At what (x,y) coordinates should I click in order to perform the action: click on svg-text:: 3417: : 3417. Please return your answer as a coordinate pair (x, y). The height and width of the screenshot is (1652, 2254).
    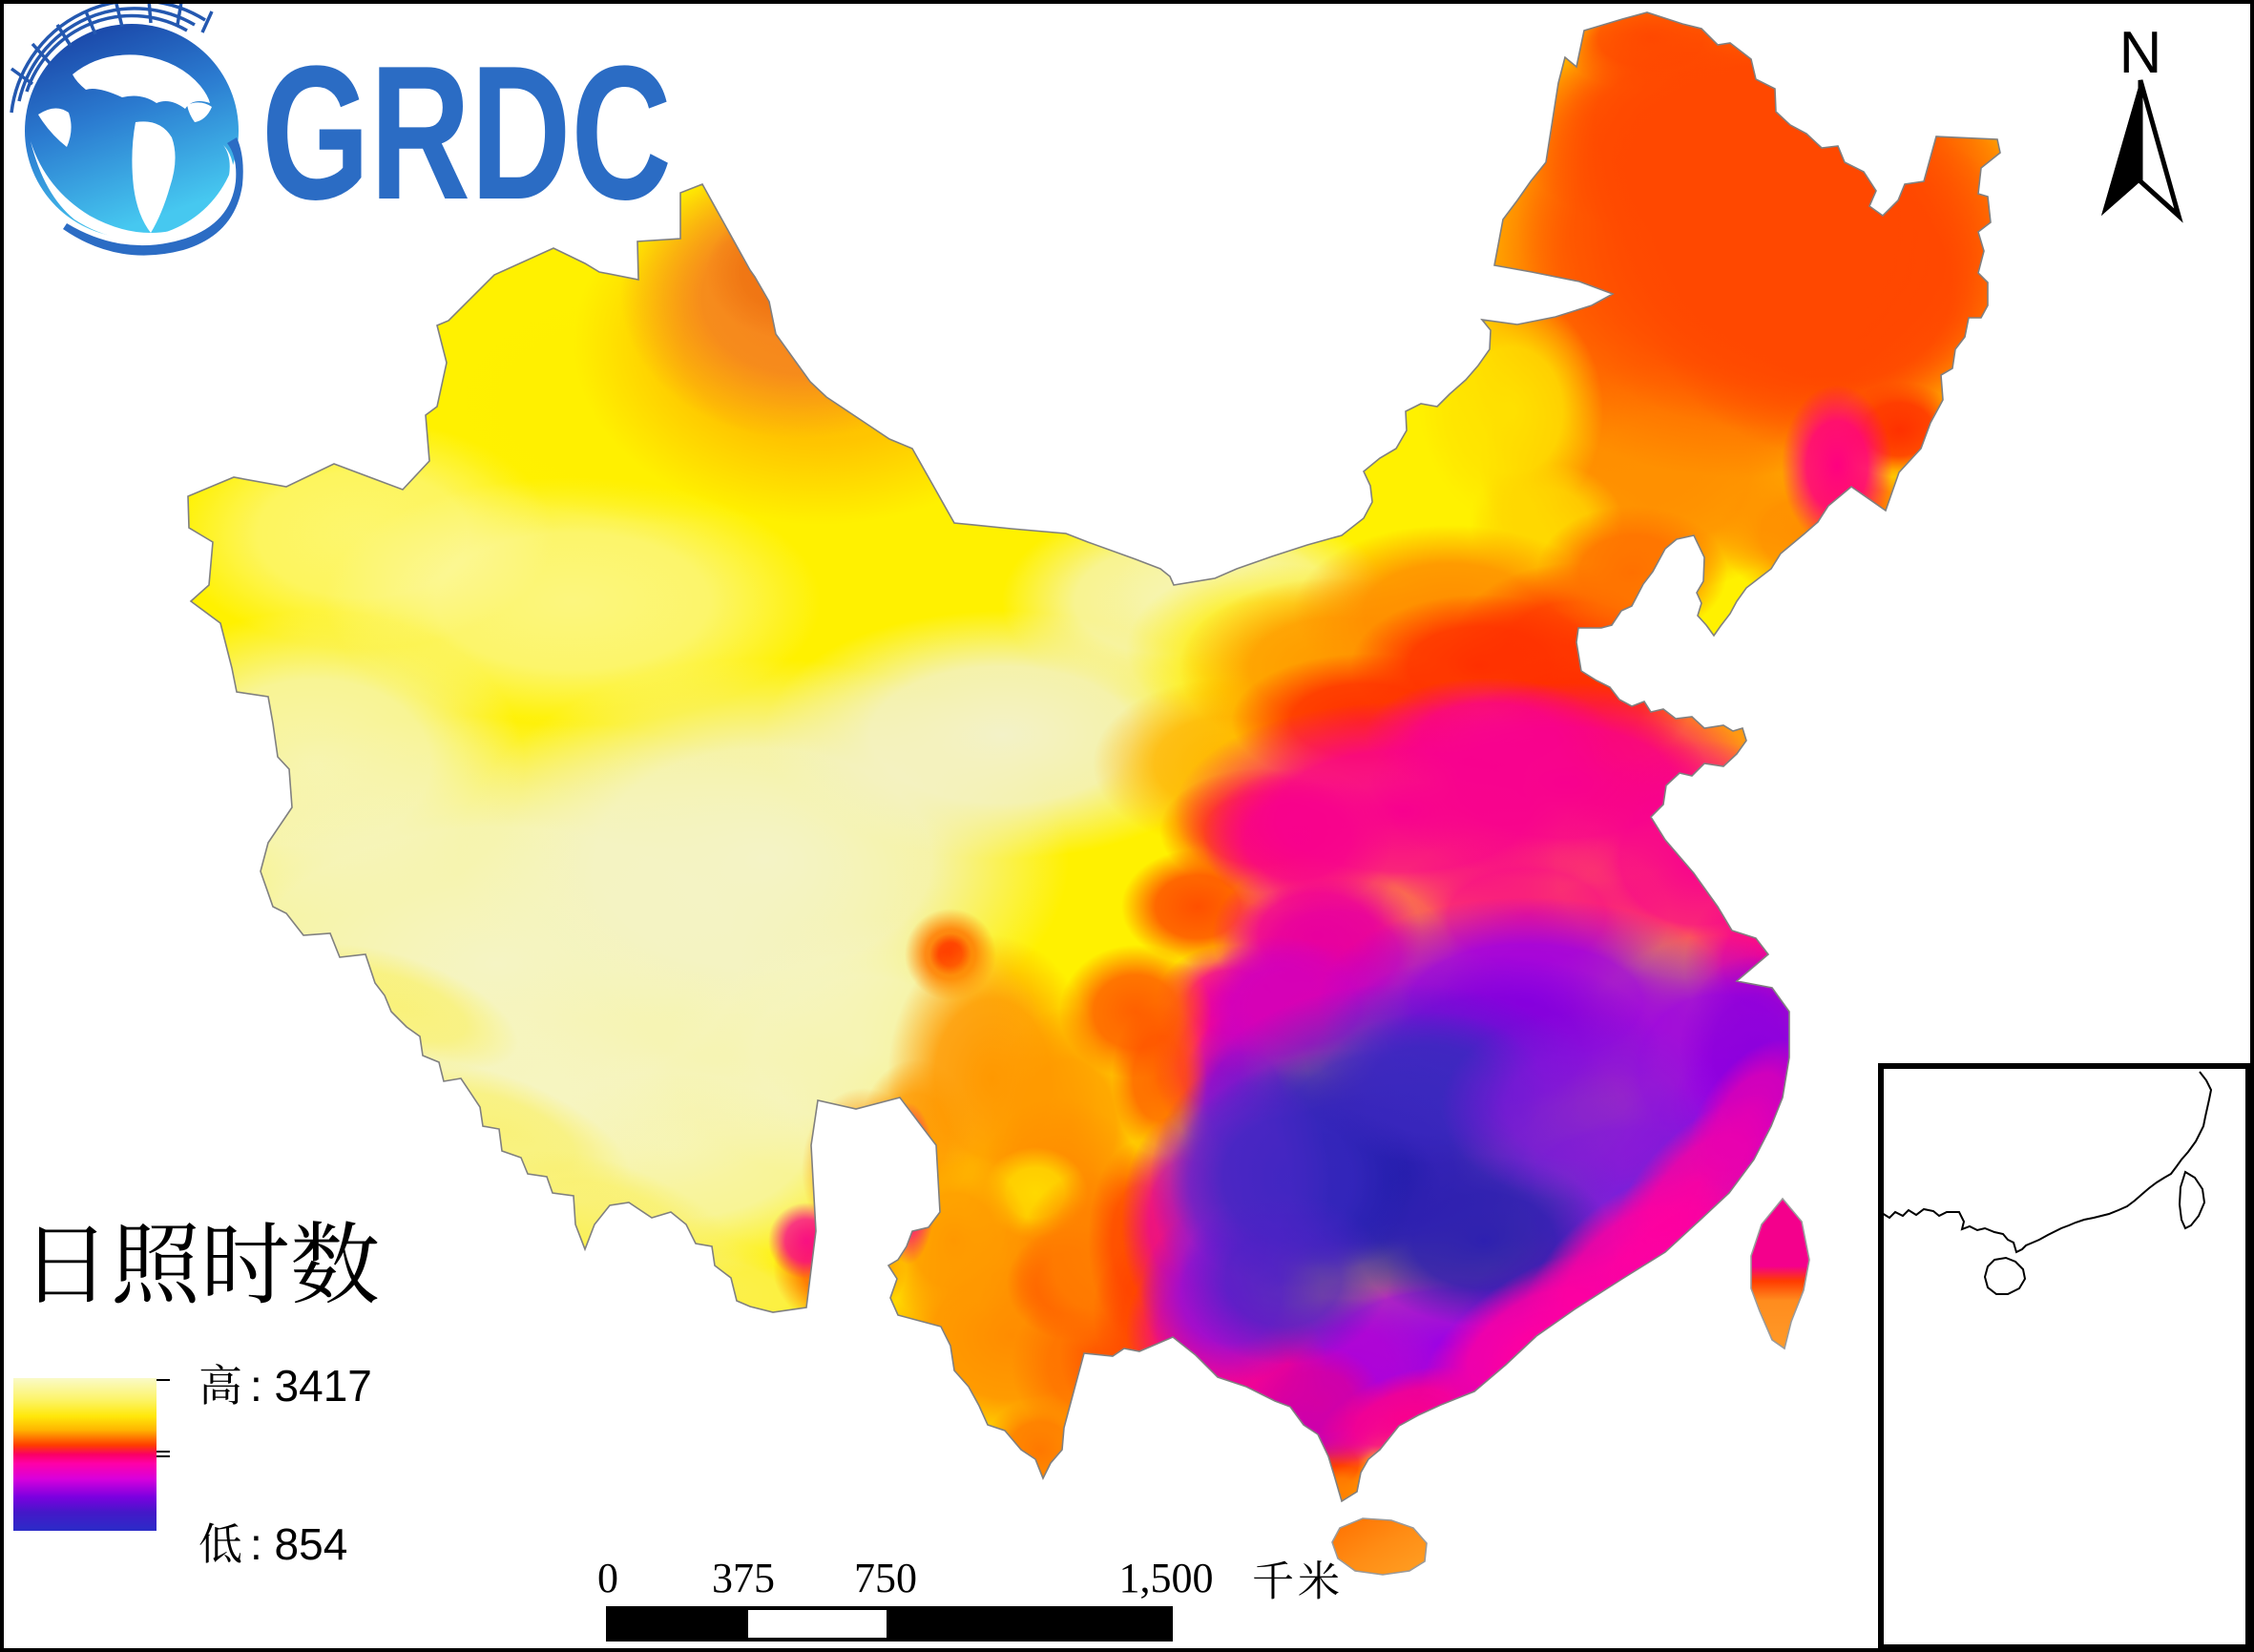
    Looking at the image, I should click on (311, 1386).